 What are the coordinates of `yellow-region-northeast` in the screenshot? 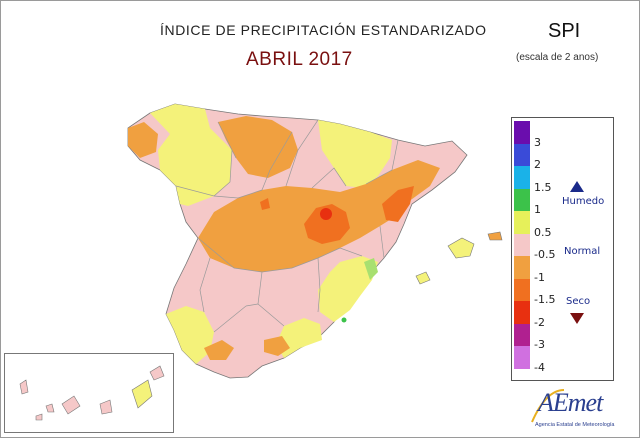 It's located at (355, 154).